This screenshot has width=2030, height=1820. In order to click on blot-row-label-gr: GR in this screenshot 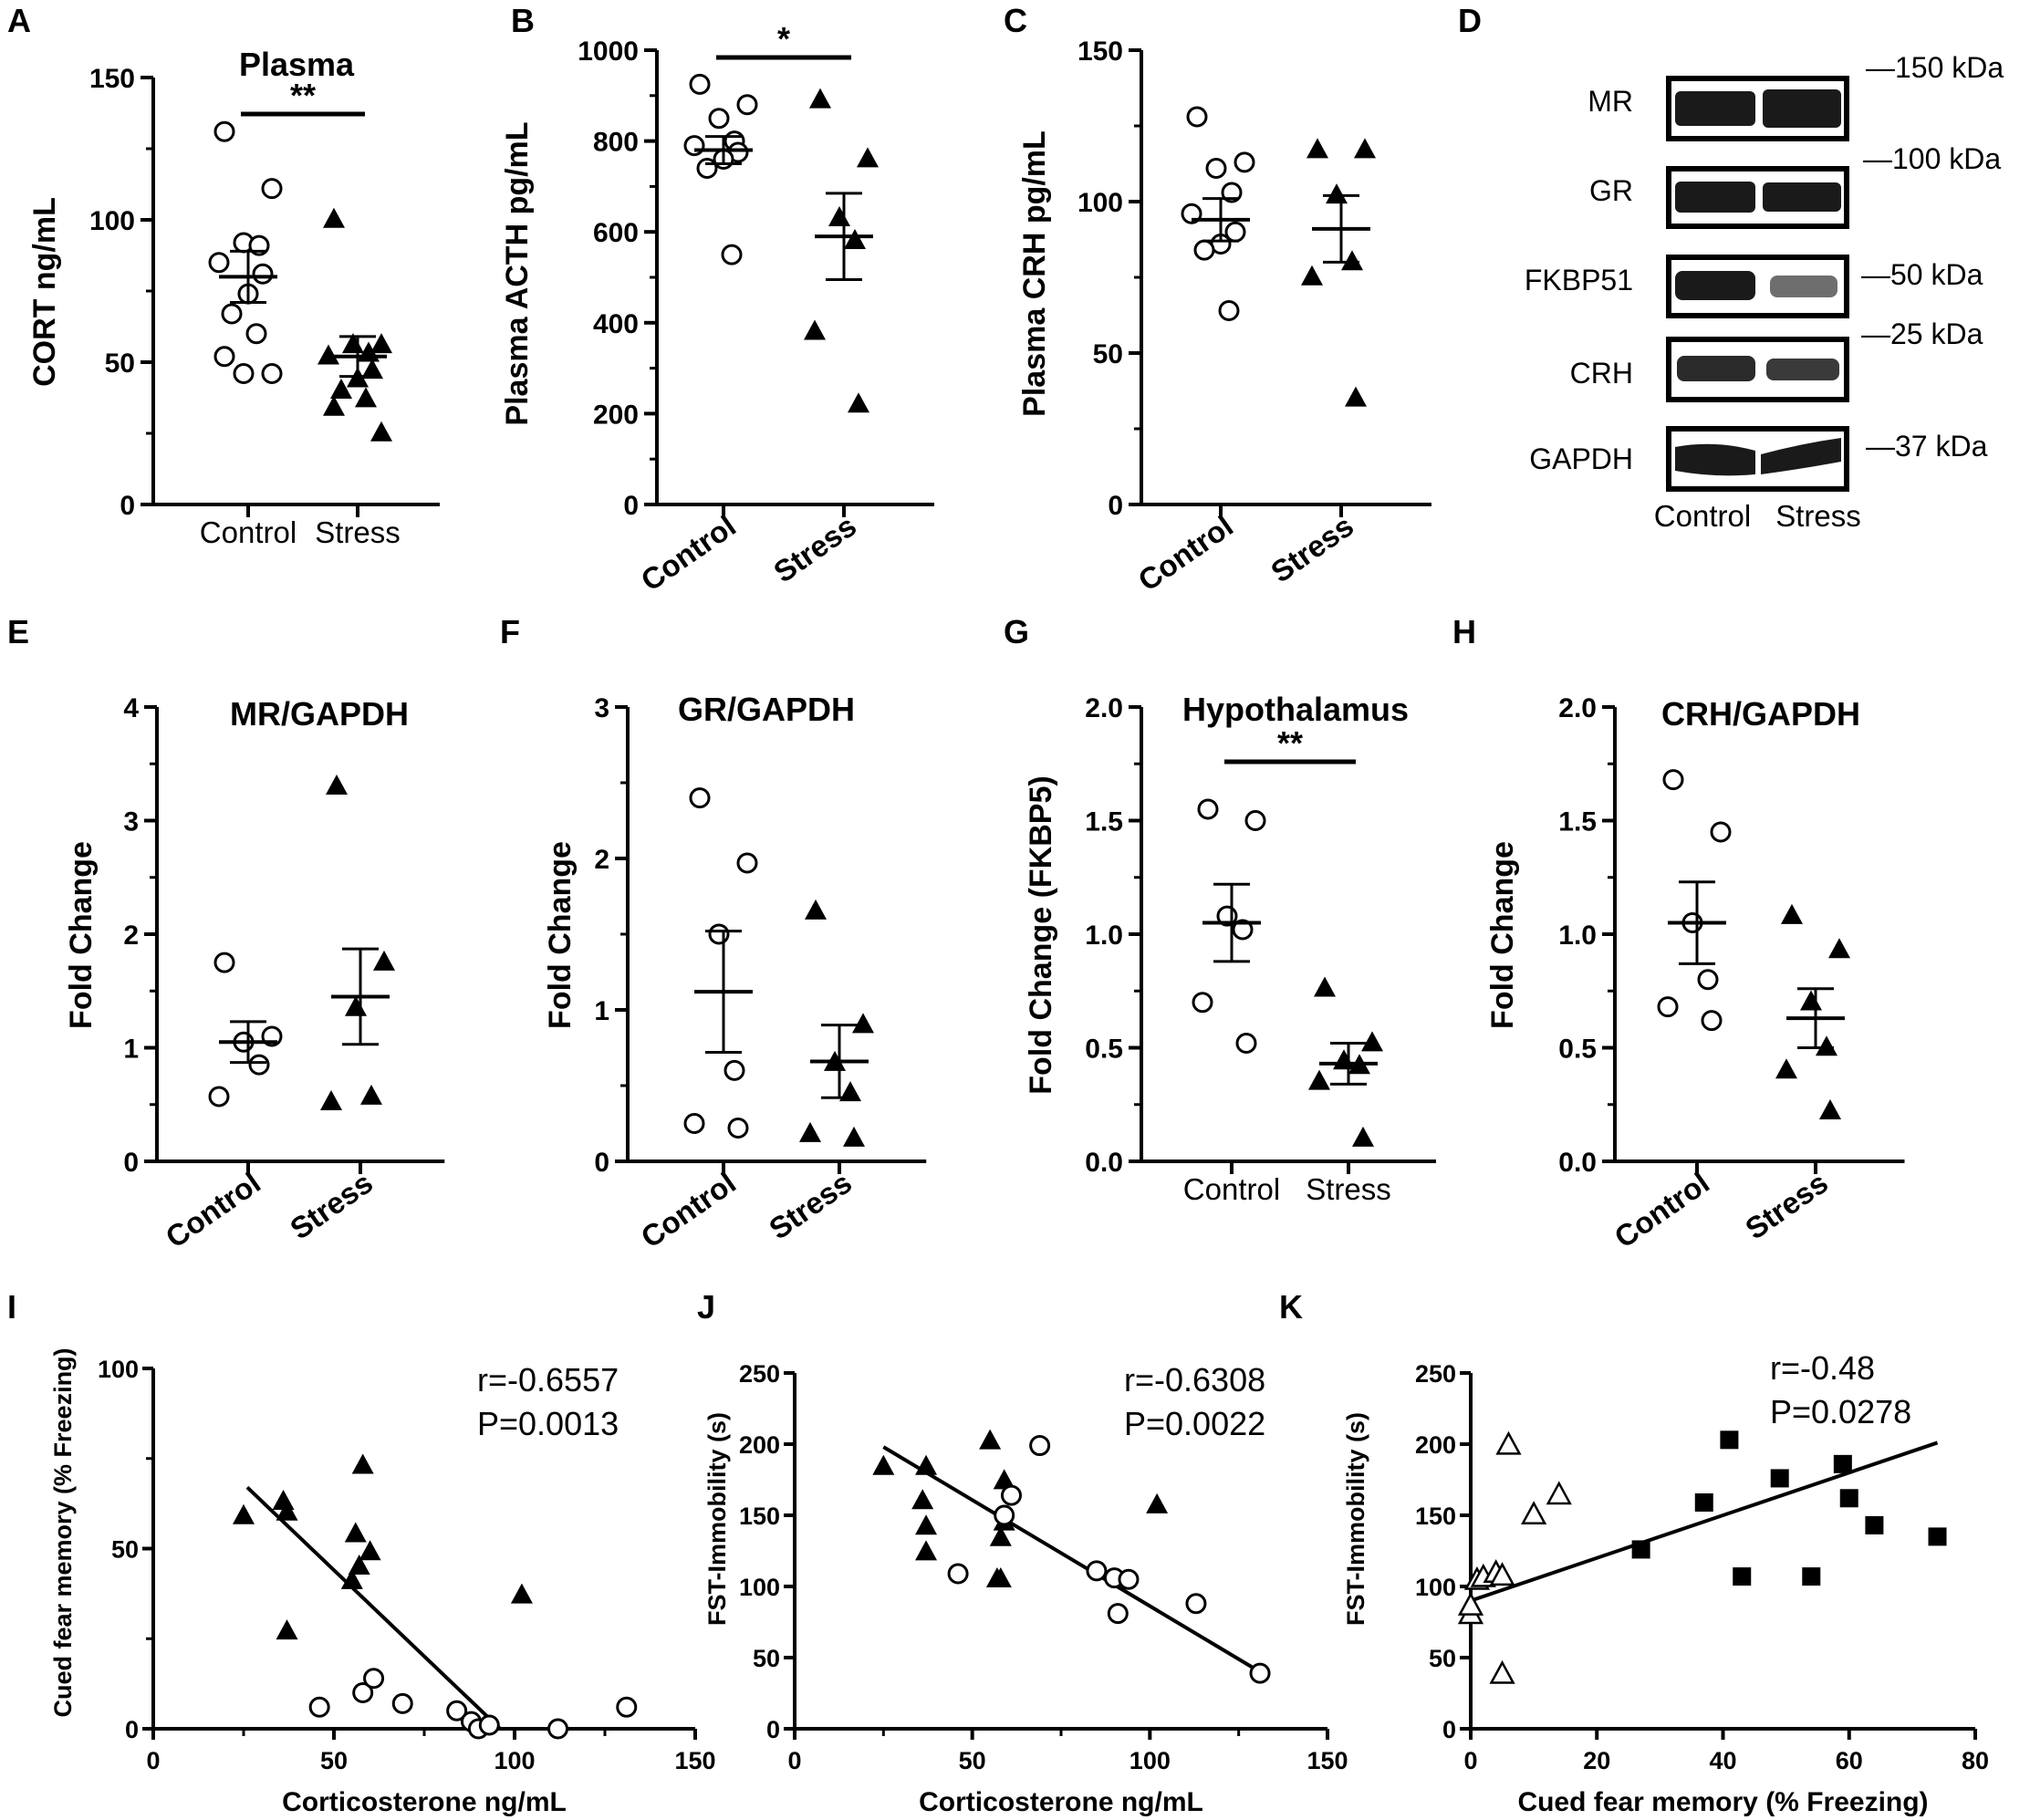, I will do `click(1611, 190)`.